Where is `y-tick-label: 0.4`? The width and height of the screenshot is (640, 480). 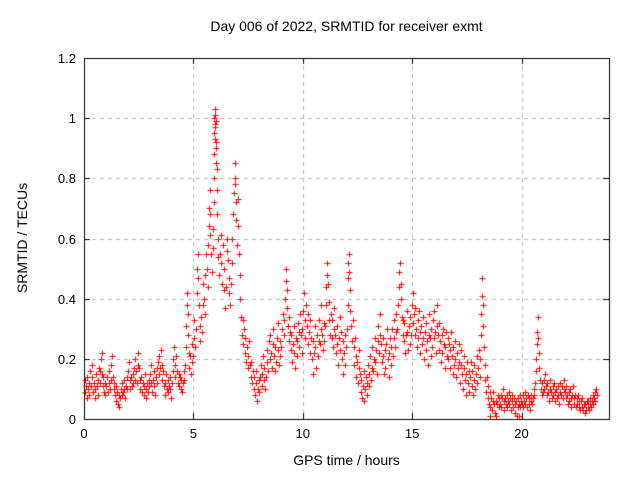
y-tick-label: 0.4 is located at coordinates (66, 299).